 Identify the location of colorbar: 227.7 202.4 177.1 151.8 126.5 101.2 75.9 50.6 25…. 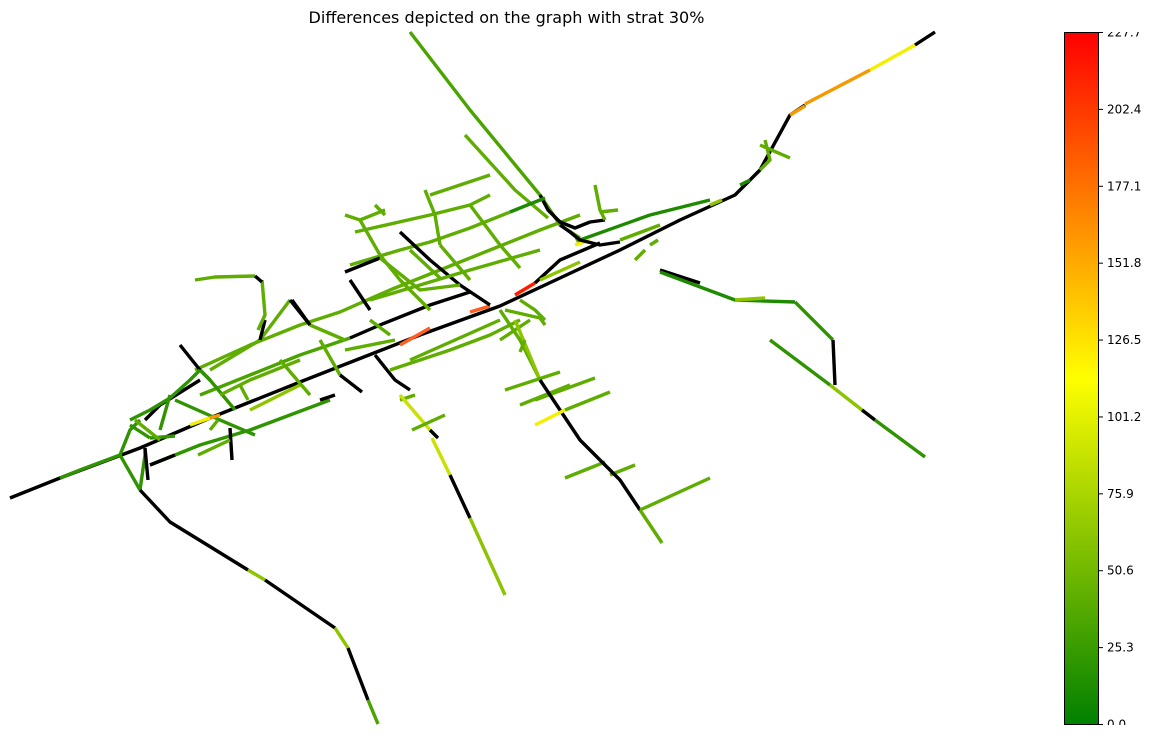
(1102, 379).